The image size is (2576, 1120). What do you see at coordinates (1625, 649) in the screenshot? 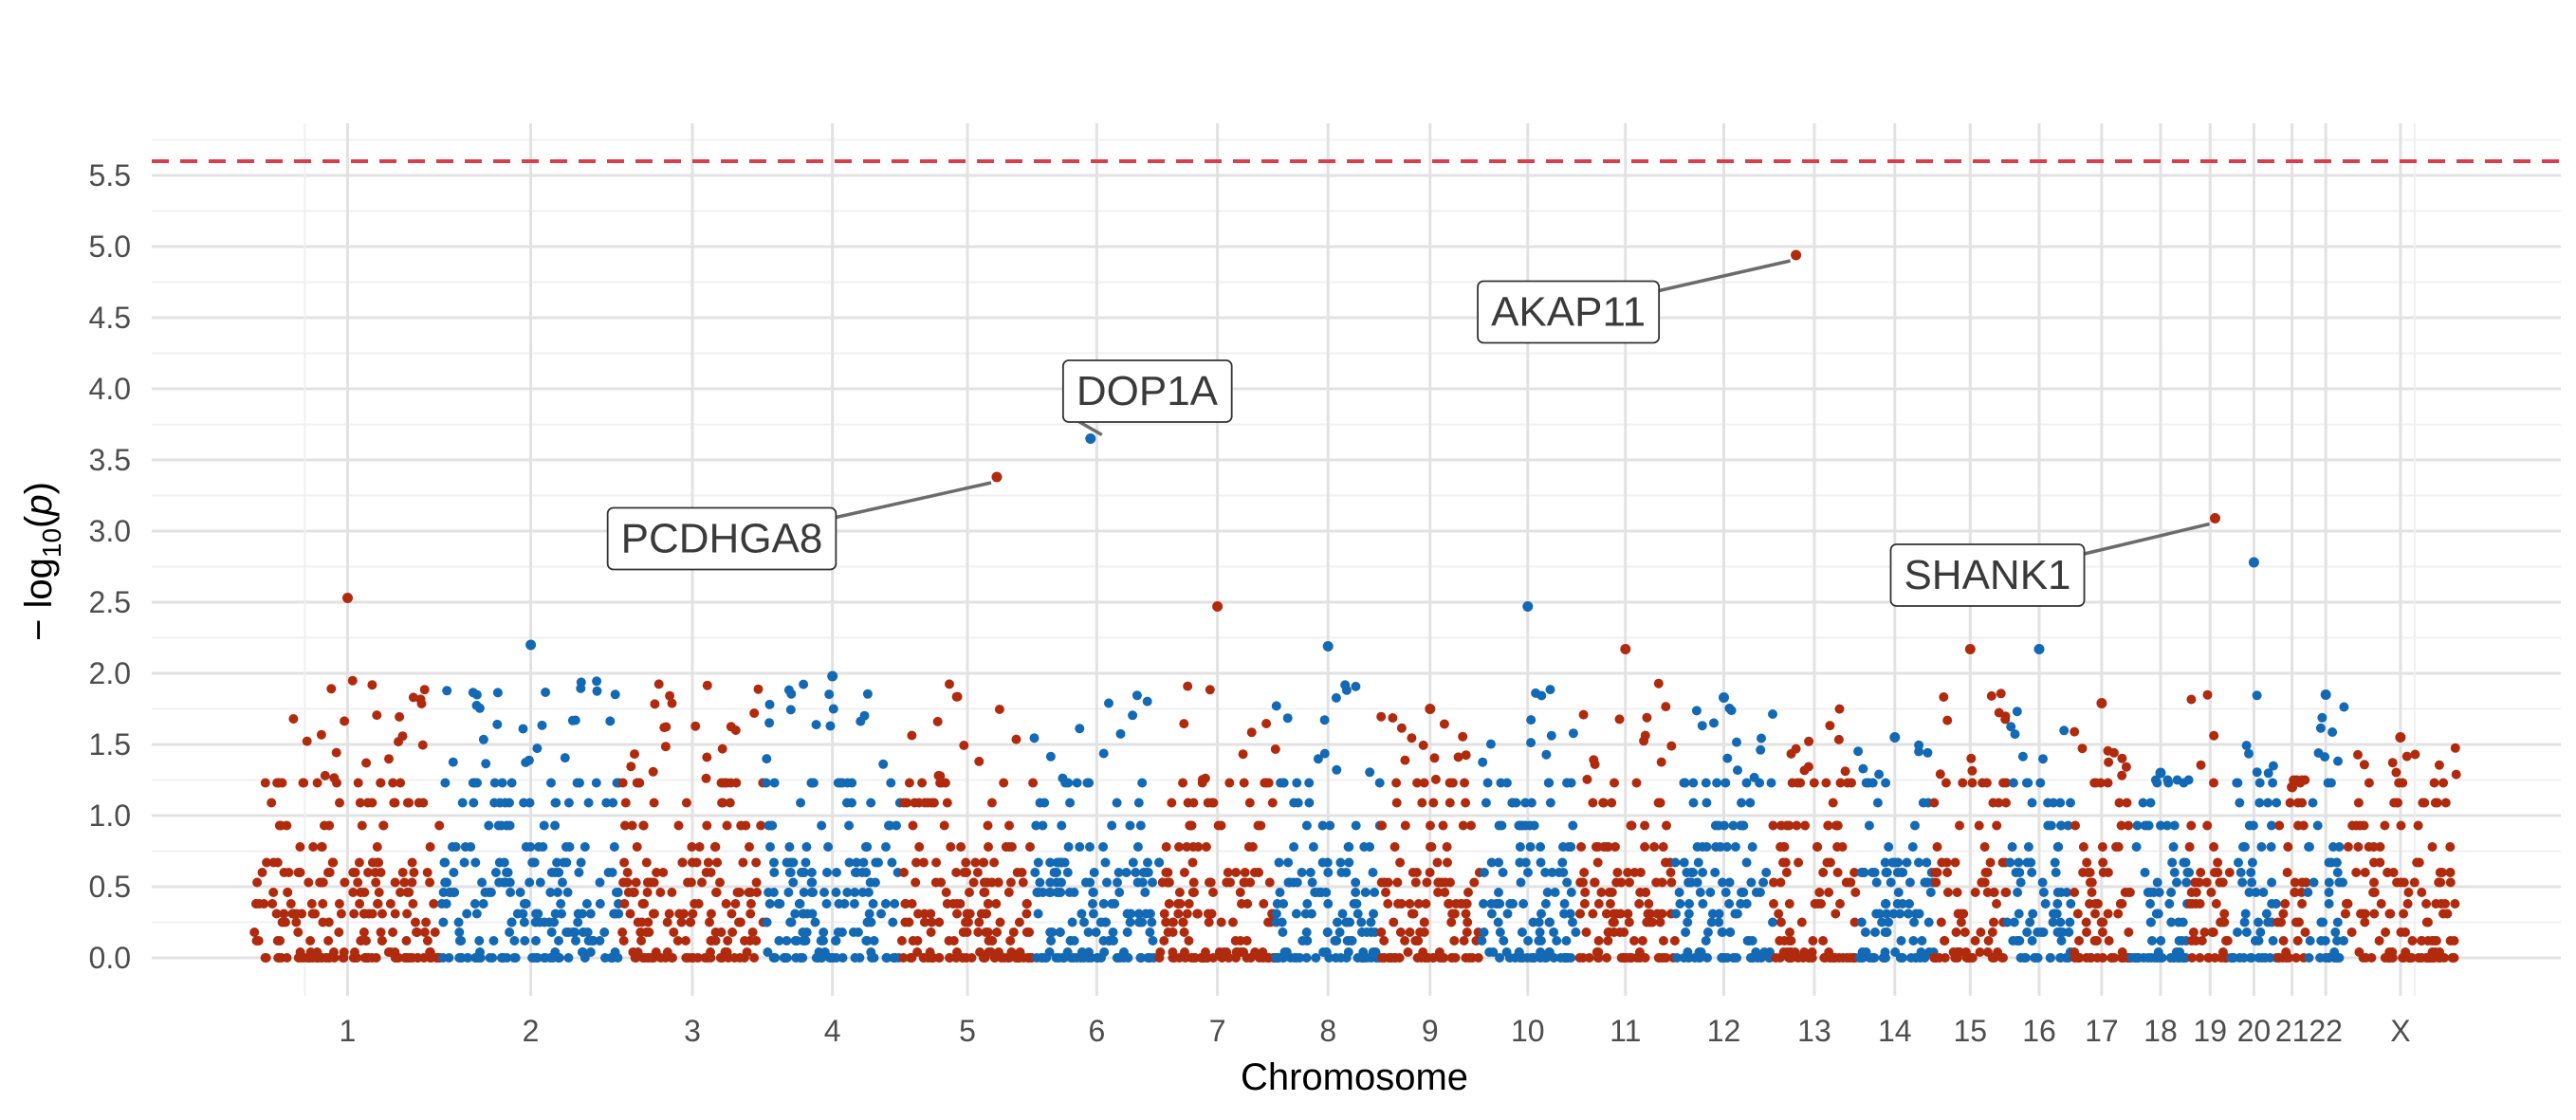
I see `peak-snp-point` at bounding box center [1625, 649].